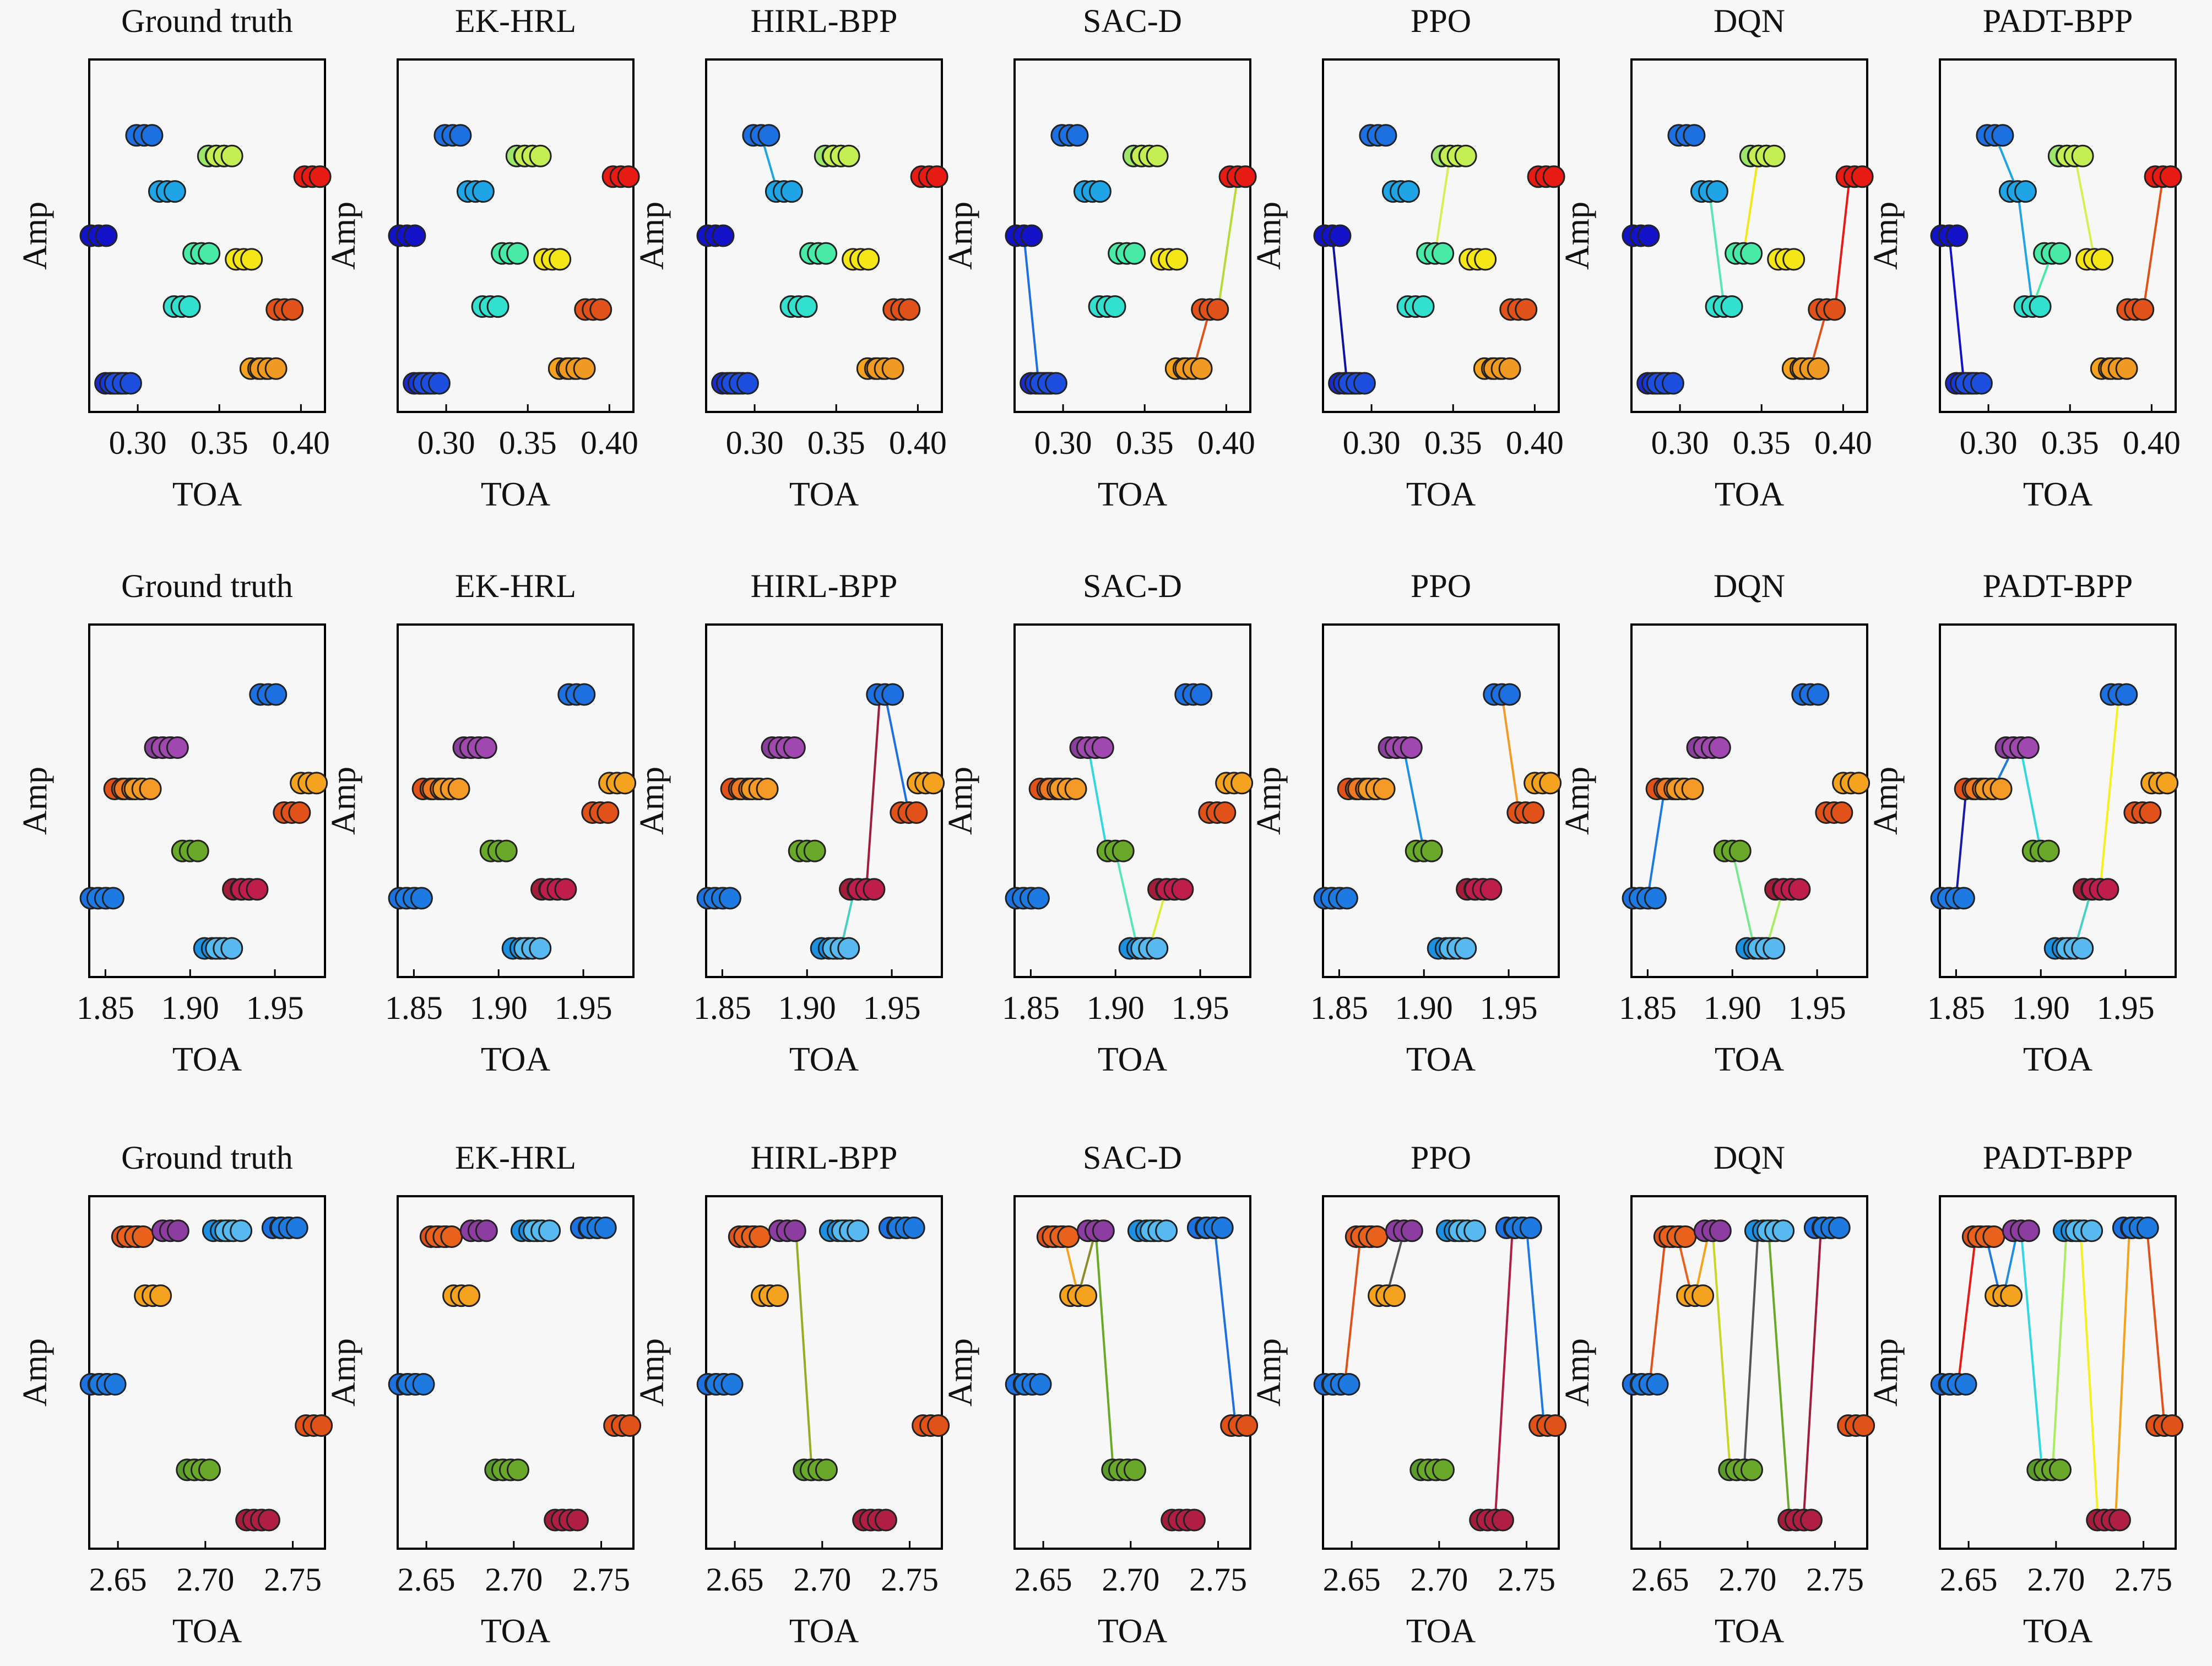 The width and height of the screenshot is (2212, 1666). What do you see at coordinates (1099, 258) in the screenshot?
I see `subplot-r1-4: SAC-D 0.30 0.35 0.40 TOA Amp` at bounding box center [1099, 258].